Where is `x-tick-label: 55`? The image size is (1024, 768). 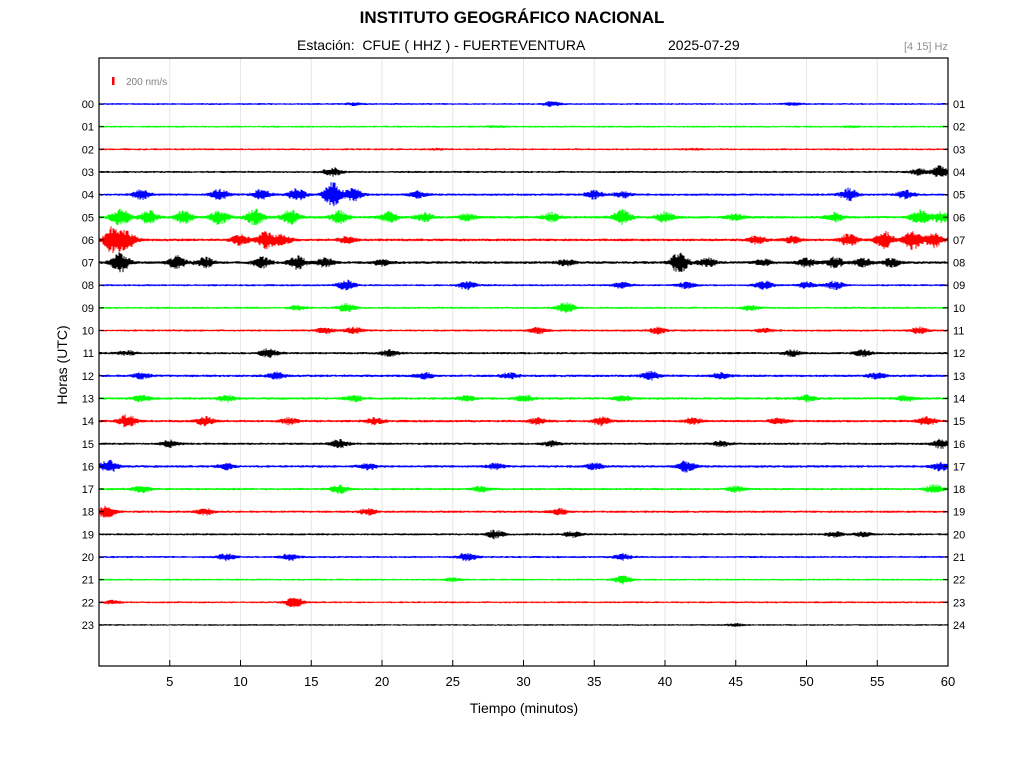 x-tick-label: 55 is located at coordinates (877, 681).